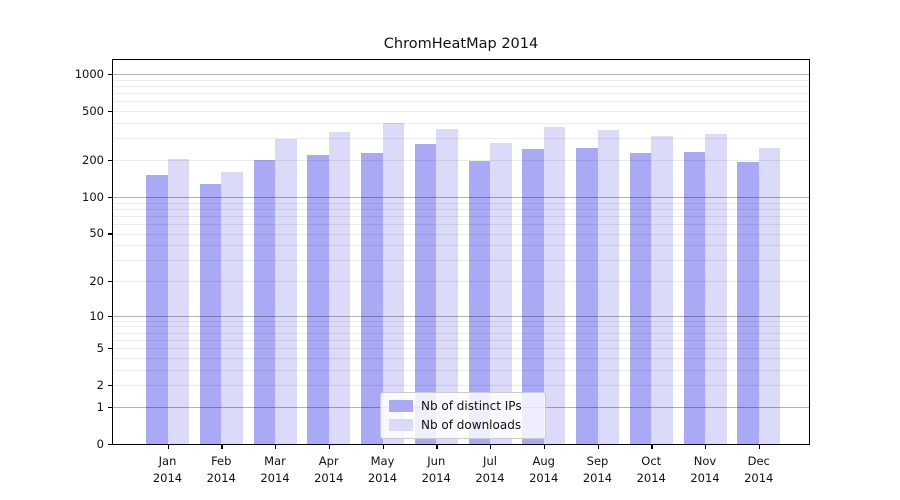 This screenshot has width=900, height=500. Describe the element at coordinates (100, 444) in the screenshot. I see `y-tick-label-0: 0` at that location.